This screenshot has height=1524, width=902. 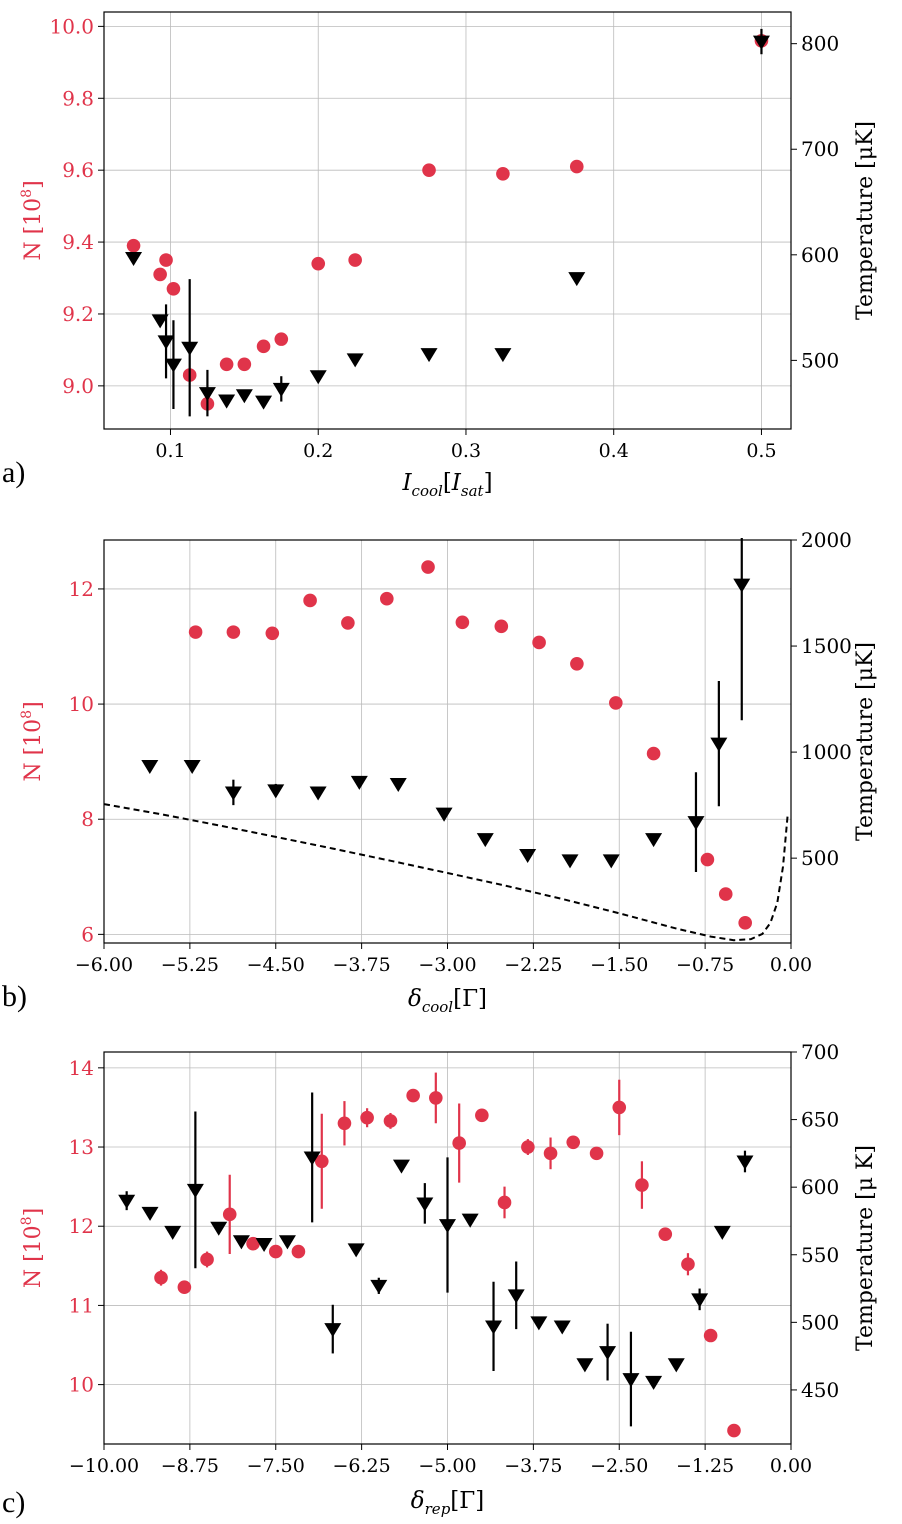 I want to click on x-tick-label: −7.50, so click(x=276, y=1466).